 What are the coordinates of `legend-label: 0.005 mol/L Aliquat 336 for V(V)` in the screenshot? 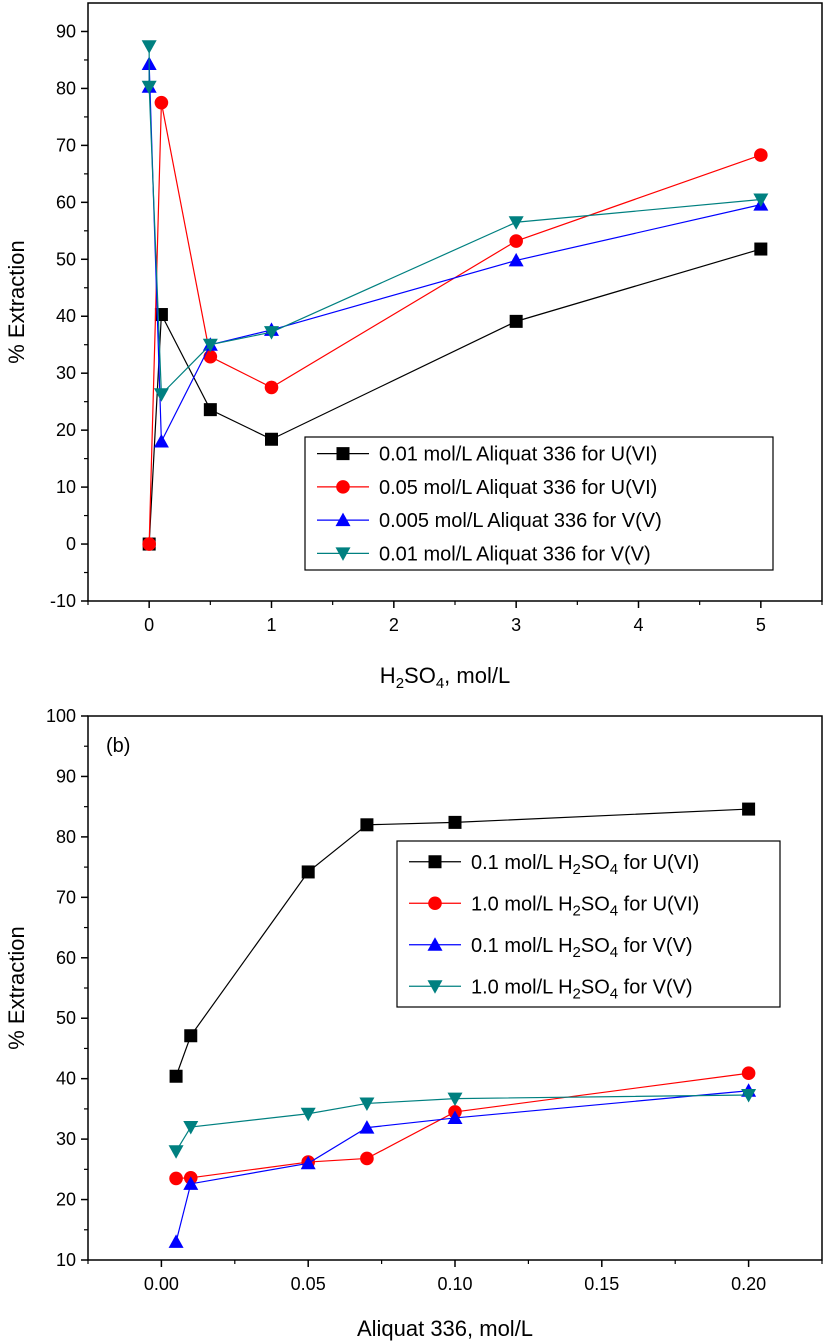 It's located at (520, 521).